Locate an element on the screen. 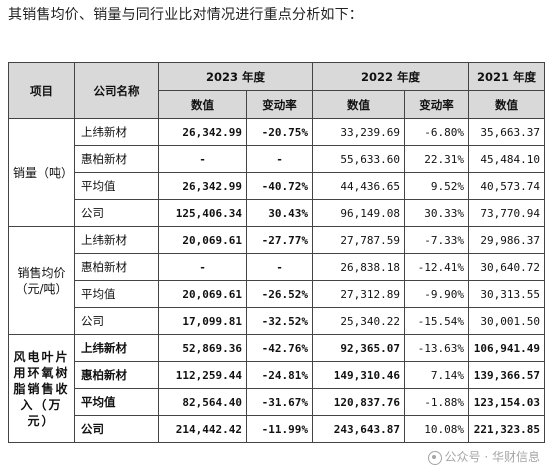 Image resolution: width=550 pixels, height=469 pixels. value-2022-cell: 149,310.46 is located at coordinates (359, 375).